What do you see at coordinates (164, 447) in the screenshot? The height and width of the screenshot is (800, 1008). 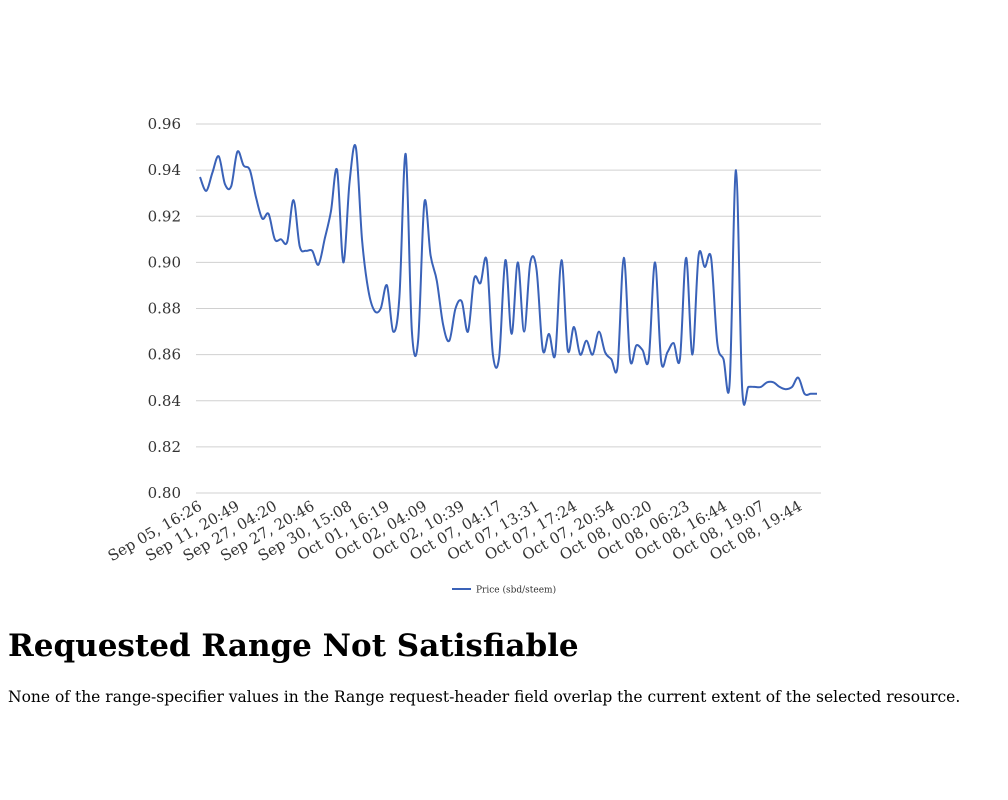 I see `y-tick-label: 0.82` at bounding box center [164, 447].